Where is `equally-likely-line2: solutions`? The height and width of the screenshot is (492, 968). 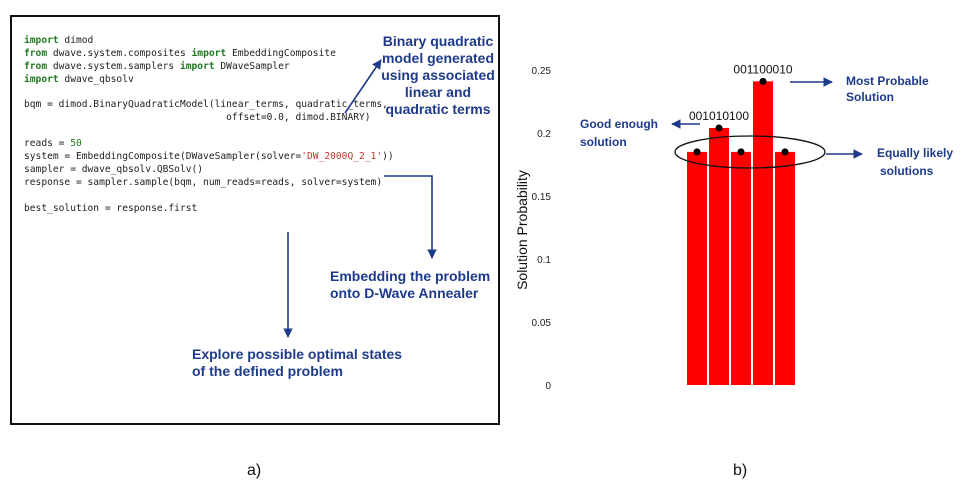
equally-likely-line2: solutions is located at coordinates (907, 171).